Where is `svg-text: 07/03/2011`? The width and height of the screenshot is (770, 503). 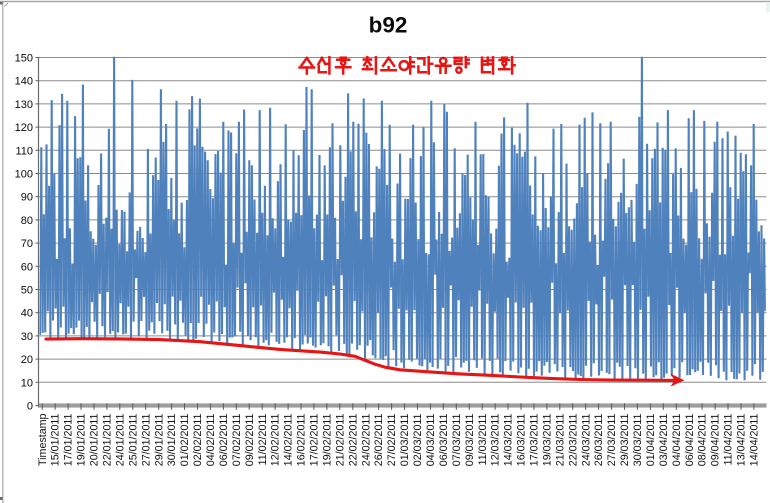 svg-text: 07/03/2011 is located at coordinates (457, 439).